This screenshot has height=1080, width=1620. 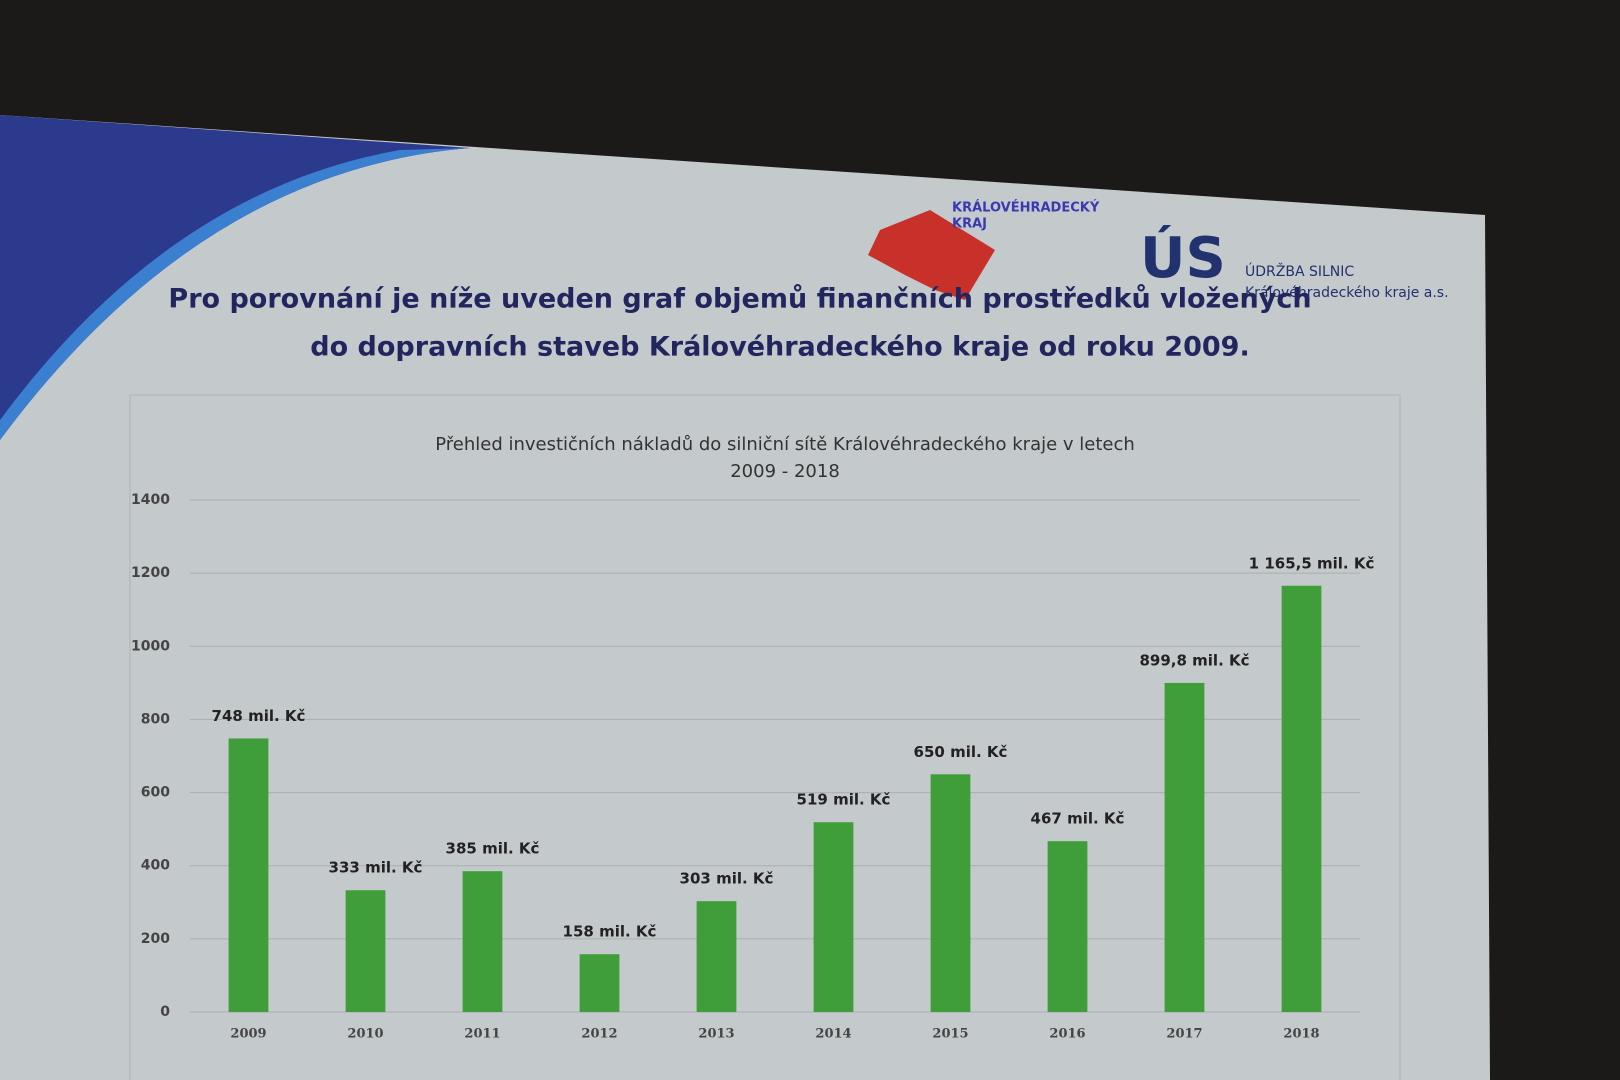 What do you see at coordinates (248, 1034) in the screenshot?
I see `x-tick-label: 2009` at bounding box center [248, 1034].